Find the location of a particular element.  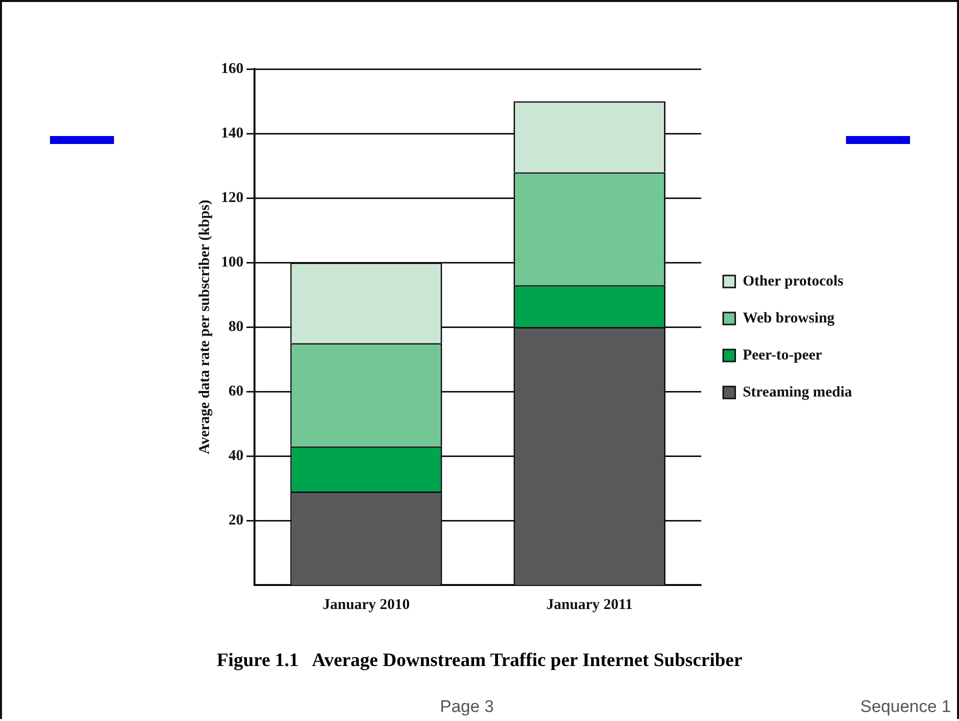

y-axis-title: Average data rate per subscriber (kbps) is located at coordinates (204, 327).